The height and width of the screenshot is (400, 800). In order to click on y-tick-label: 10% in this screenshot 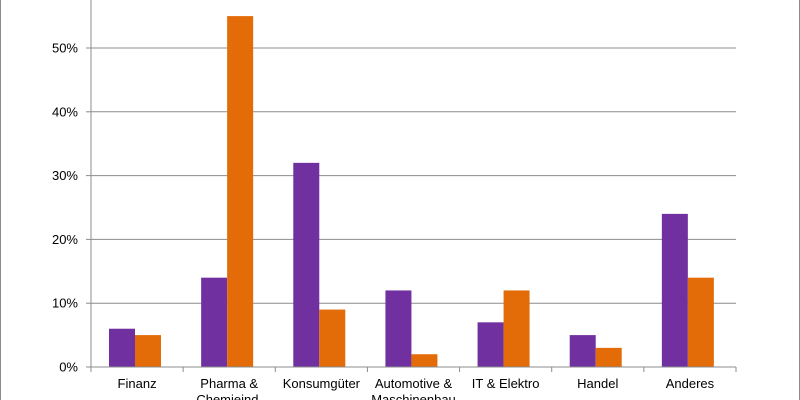, I will do `click(65, 303)`.